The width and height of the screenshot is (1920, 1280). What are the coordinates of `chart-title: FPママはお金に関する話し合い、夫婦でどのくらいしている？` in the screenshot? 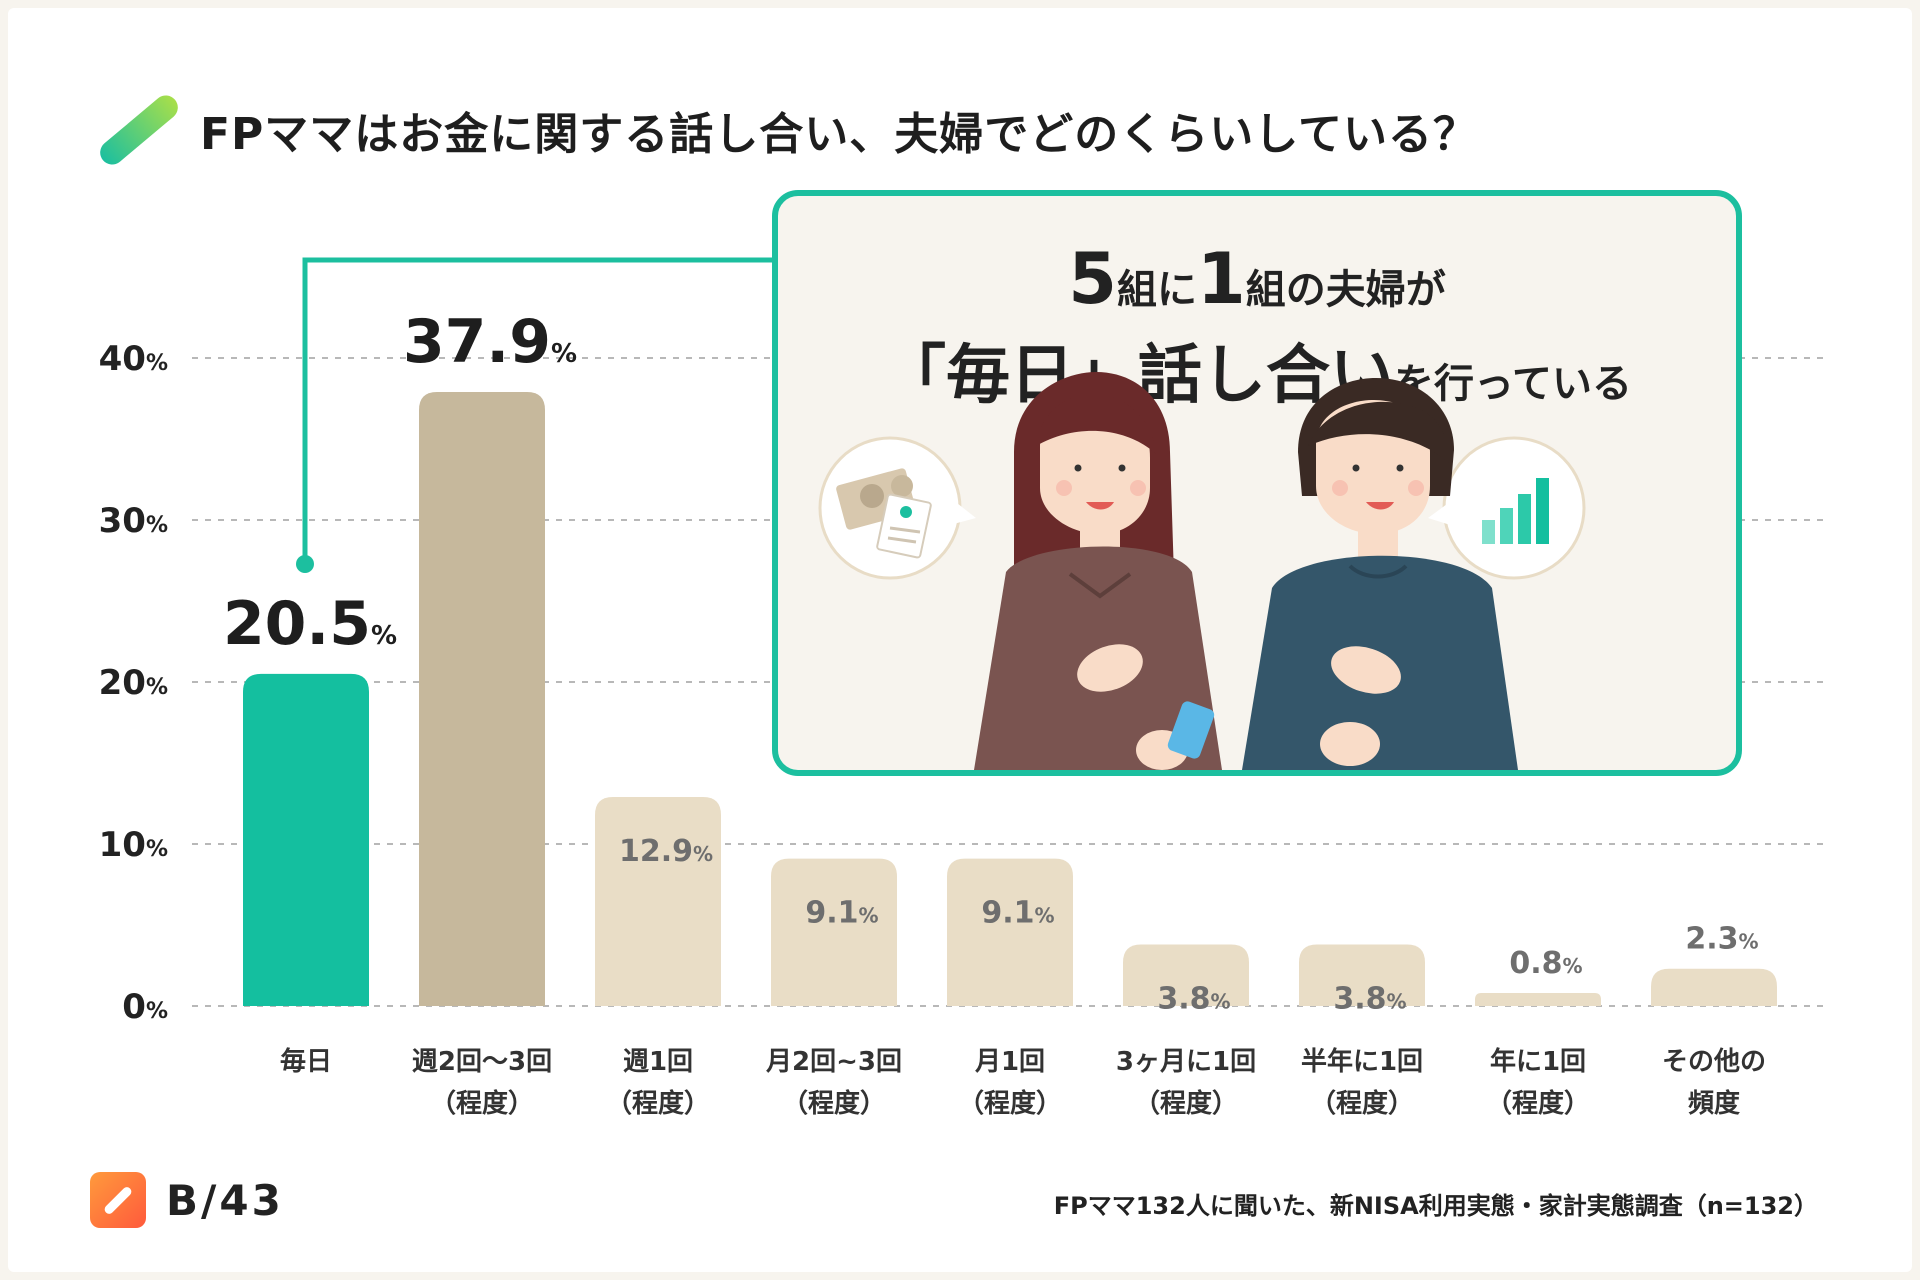 It's located at (839, 134).